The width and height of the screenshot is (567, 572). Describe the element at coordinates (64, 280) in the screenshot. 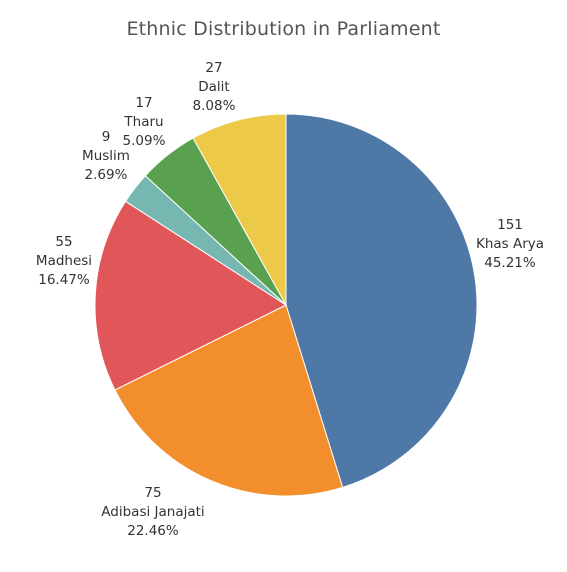

I see `pie-label-percent: 16.47%` at that location.